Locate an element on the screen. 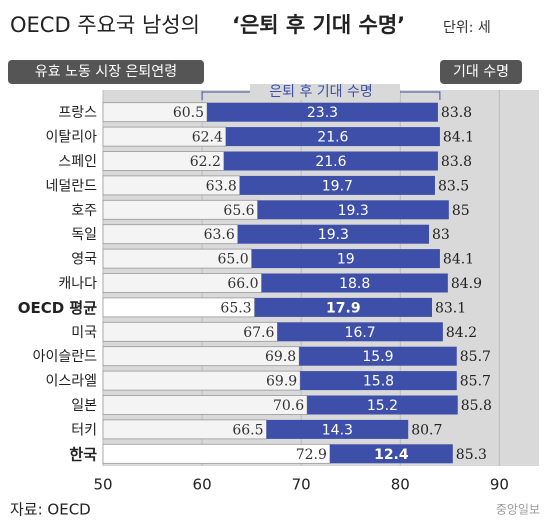 The width and height of the screenshot is (549, 525). x-tick-label: 90 is located at coordinates (499, 485).